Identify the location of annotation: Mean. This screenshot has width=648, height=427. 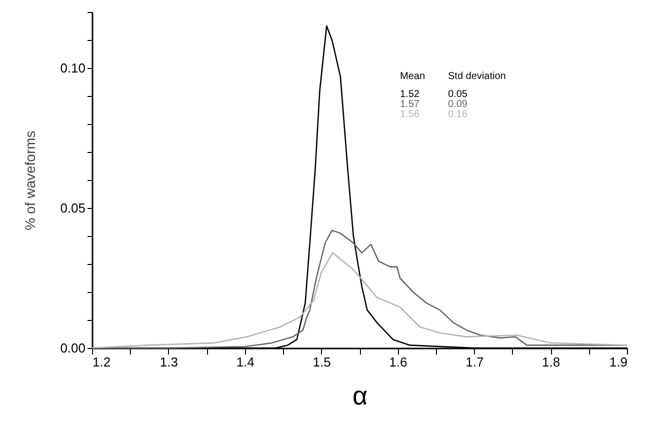
(413, 76).